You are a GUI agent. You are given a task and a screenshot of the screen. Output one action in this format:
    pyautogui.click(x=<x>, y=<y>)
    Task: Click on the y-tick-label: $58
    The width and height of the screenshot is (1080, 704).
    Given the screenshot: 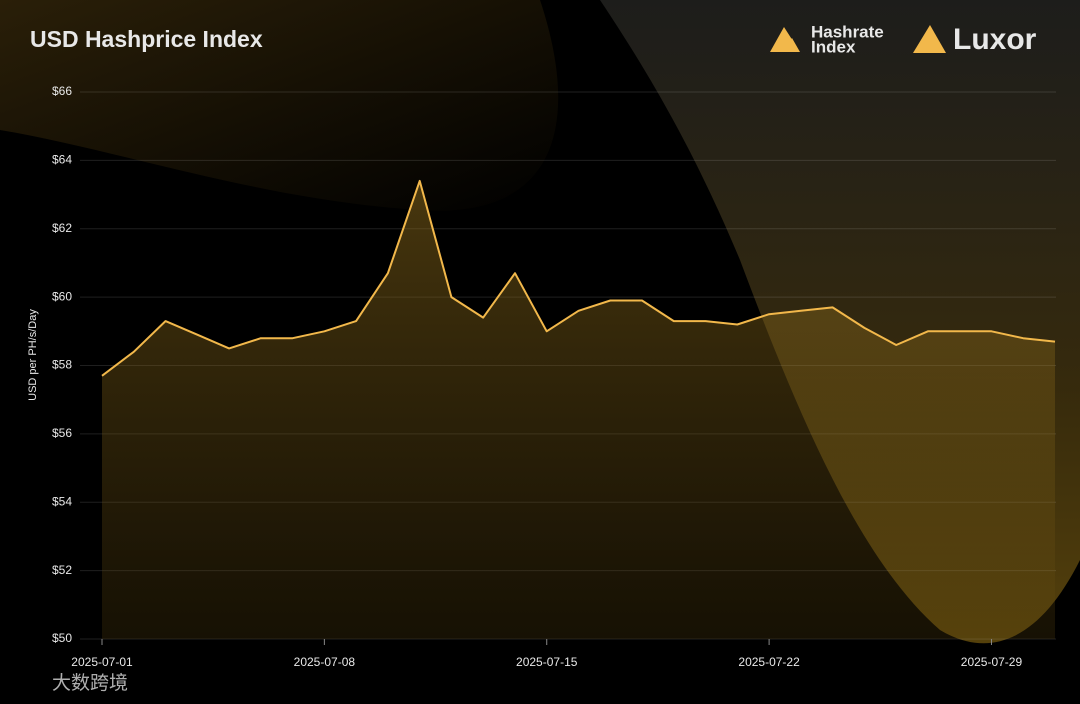 What is the action you would take?
    pyautogui.click(x=62, y=365)
    